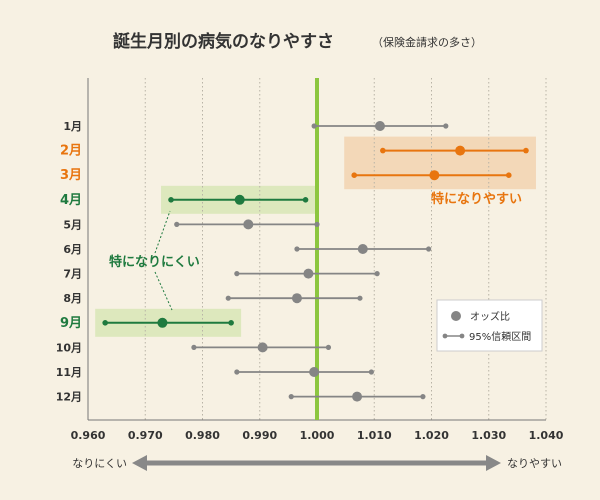  What do you see at coordinates (72, 298) in the screenshot?
I see `month-label: 8月` at bounding box center [72, 298].